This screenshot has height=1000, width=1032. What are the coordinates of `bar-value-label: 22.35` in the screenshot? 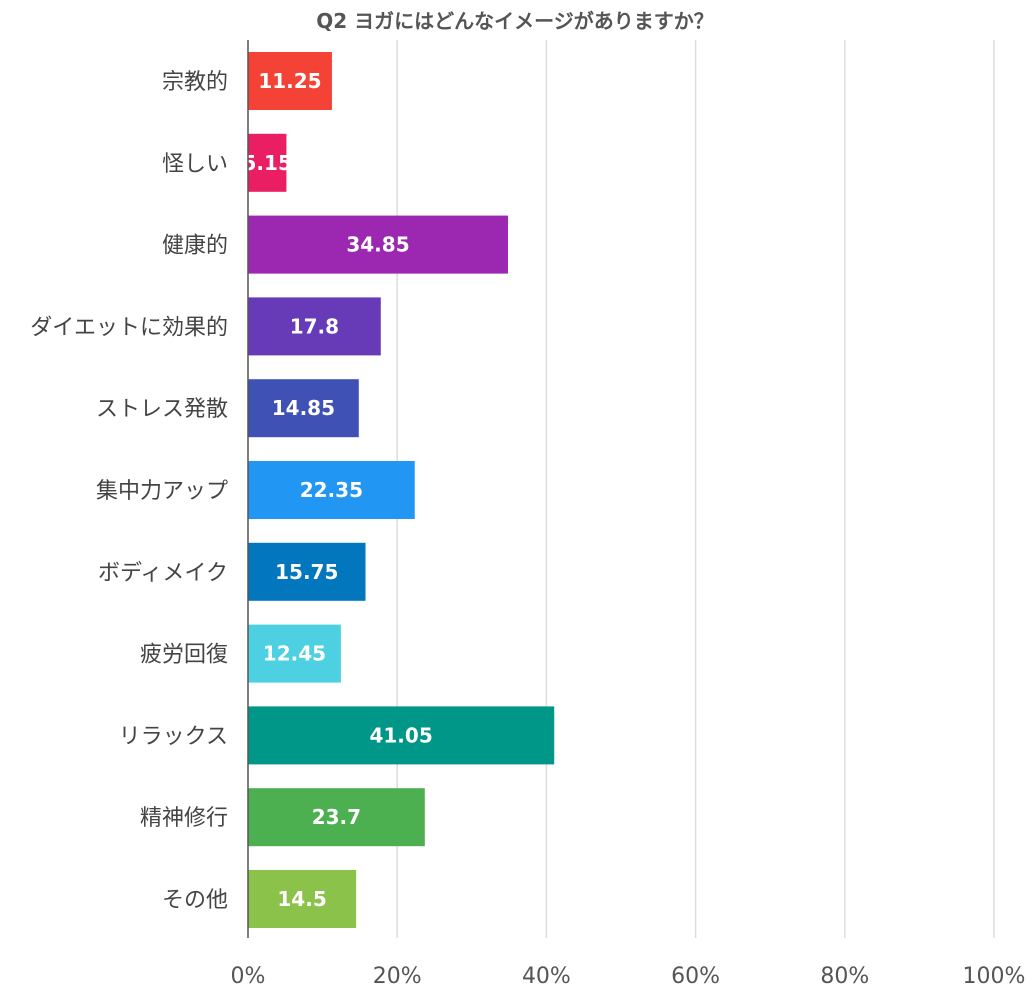 It's located at (331, 490).